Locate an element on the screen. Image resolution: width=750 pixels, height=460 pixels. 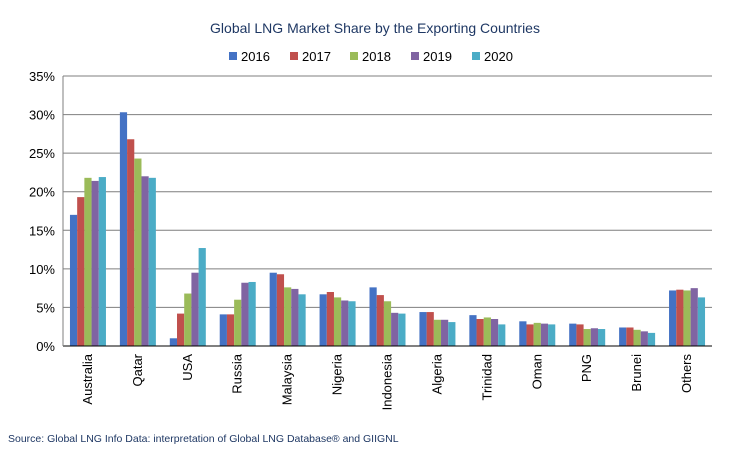
y-tick-label: 10% is located at coordinates (42, 269).